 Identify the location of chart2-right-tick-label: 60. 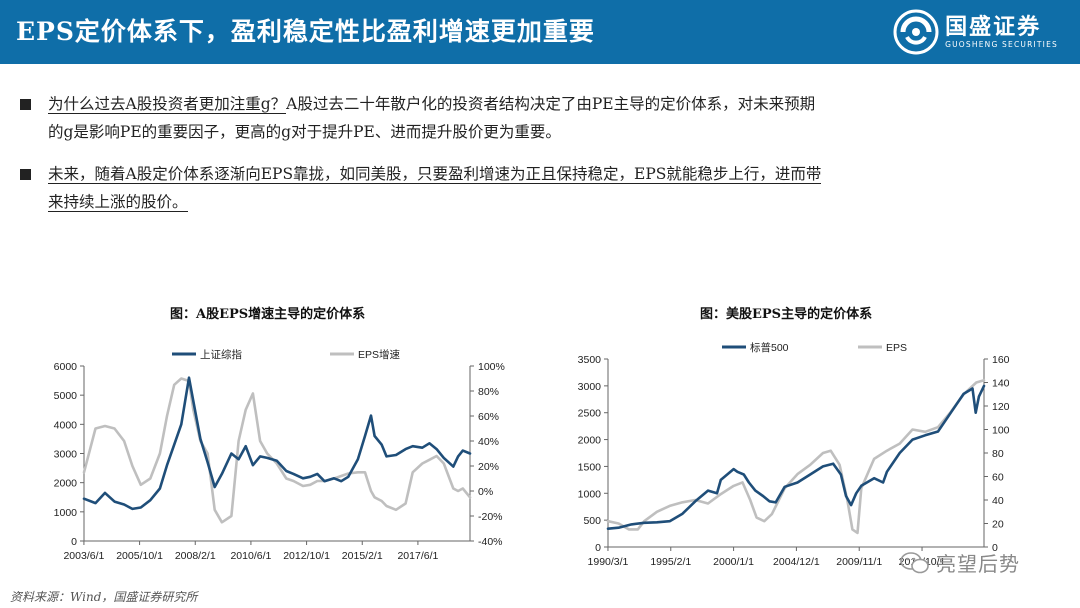
(998, 478).